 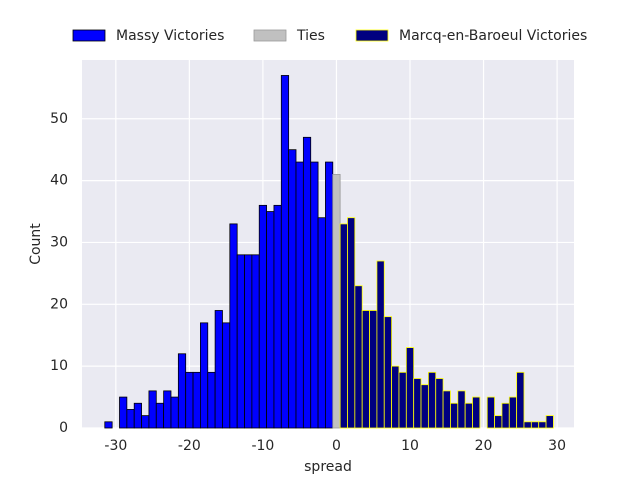 What do you see at coordinates (484, 446) in the screenshot?
I see `x-tick-label: 20` at bounding box center [484, 446].